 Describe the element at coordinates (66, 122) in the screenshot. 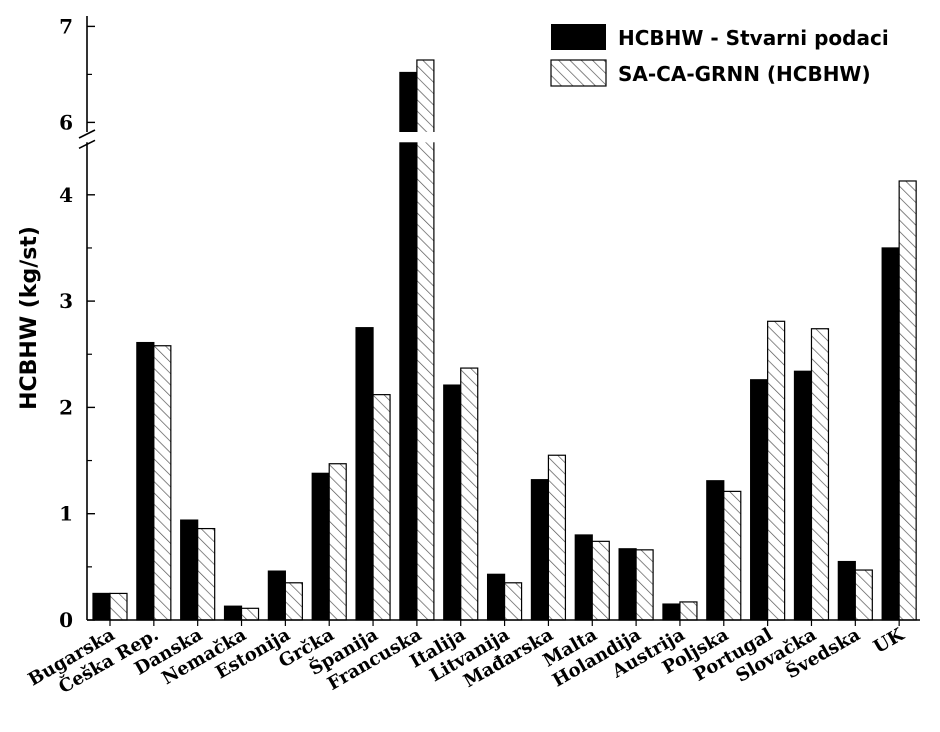

I see `y-tick-label-6: 6` at that location.